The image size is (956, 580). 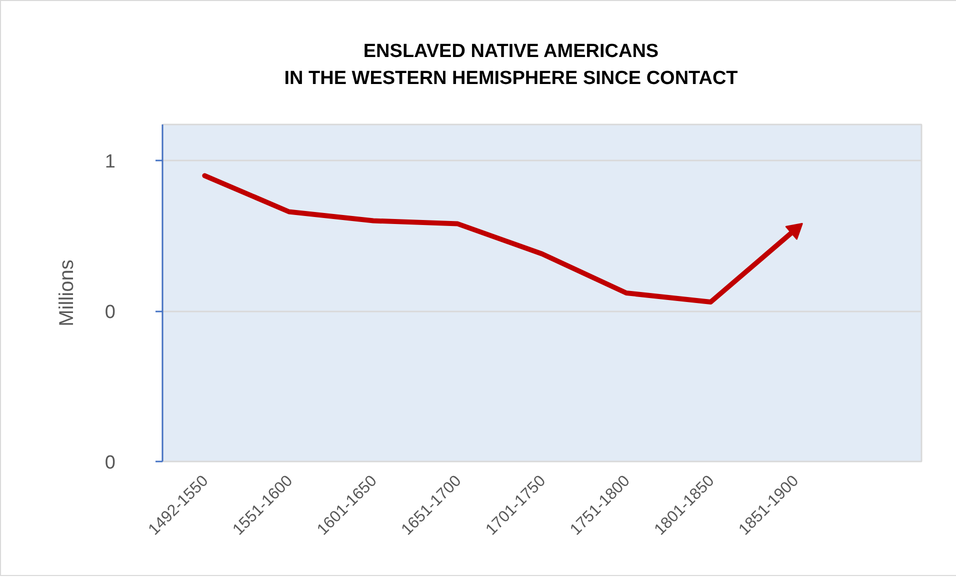 I want to click on y-axis-title: Millions, so click(x=67, y=293).